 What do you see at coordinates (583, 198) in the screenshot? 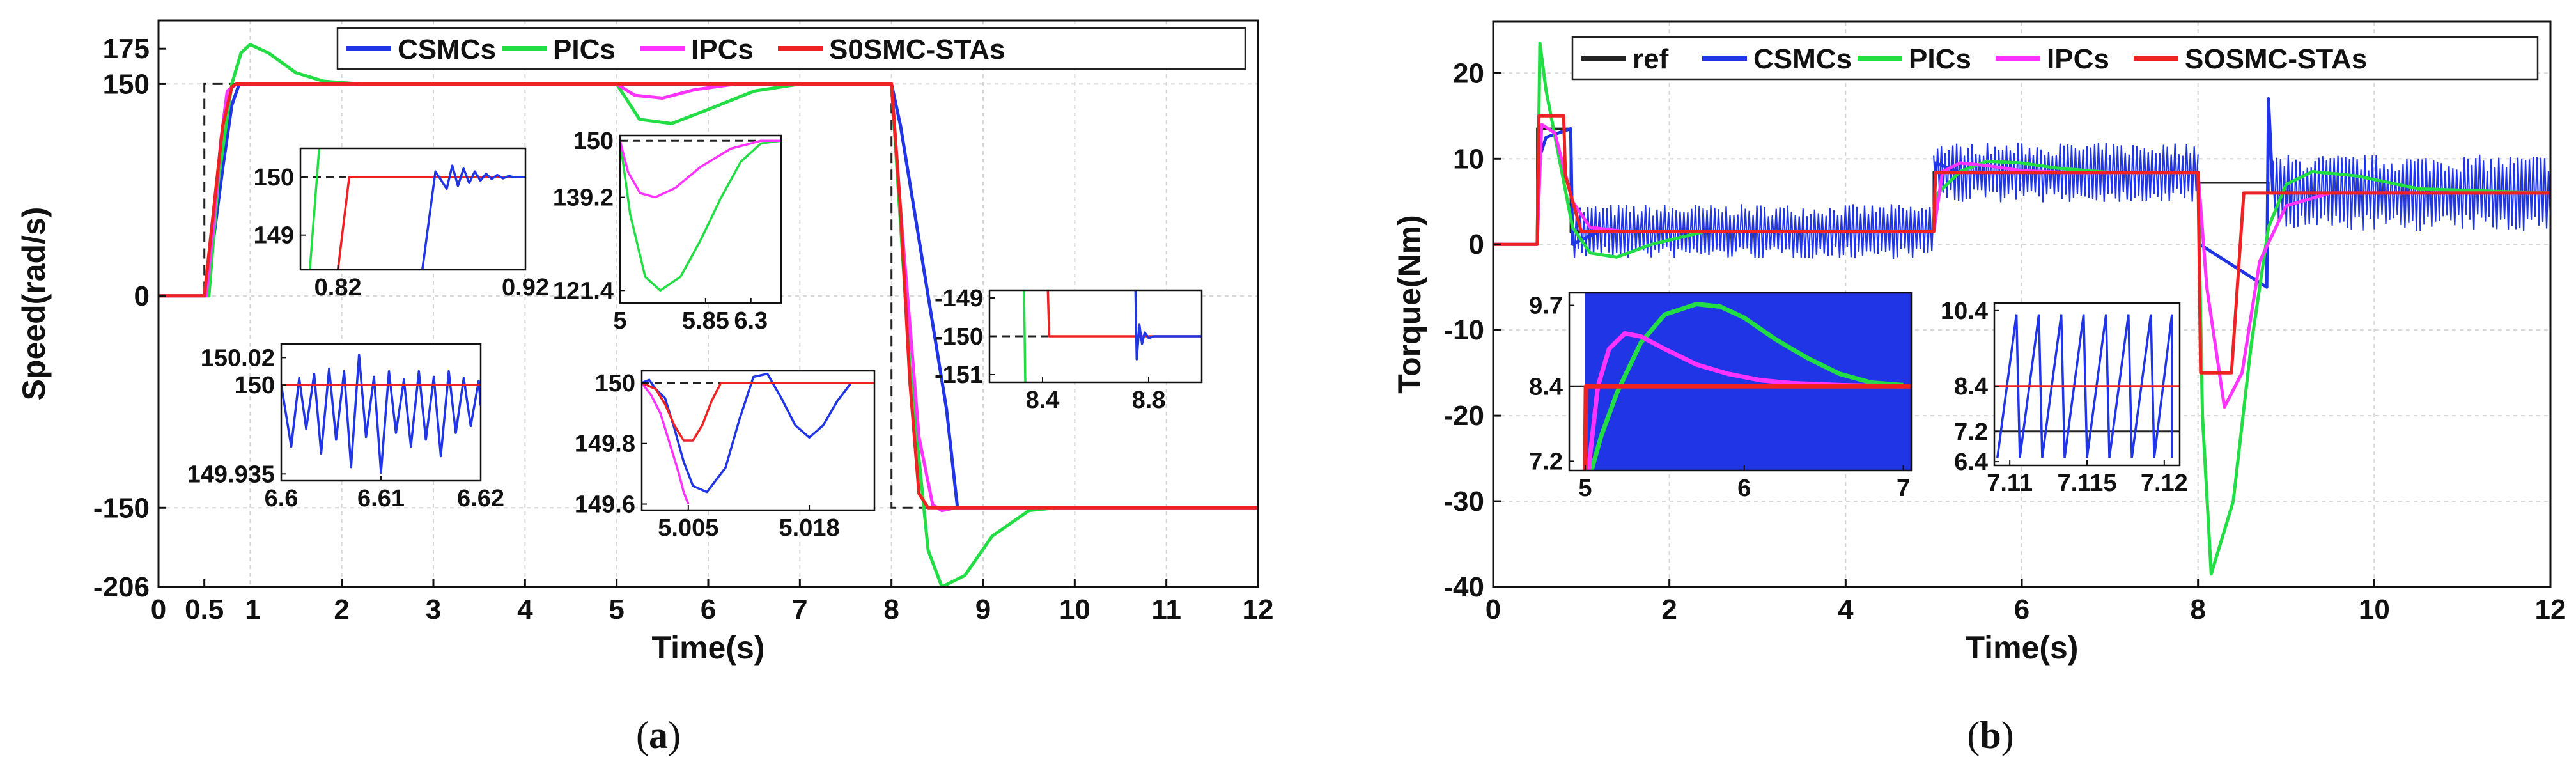
I see `inset-y-tick-label: 139.2` at bounding box center [583, 198].